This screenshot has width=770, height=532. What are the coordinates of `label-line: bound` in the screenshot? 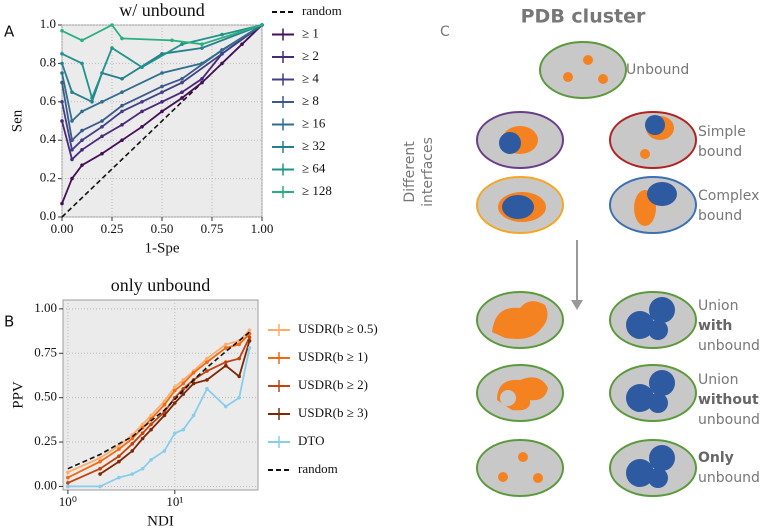 It's located at (720, 152).